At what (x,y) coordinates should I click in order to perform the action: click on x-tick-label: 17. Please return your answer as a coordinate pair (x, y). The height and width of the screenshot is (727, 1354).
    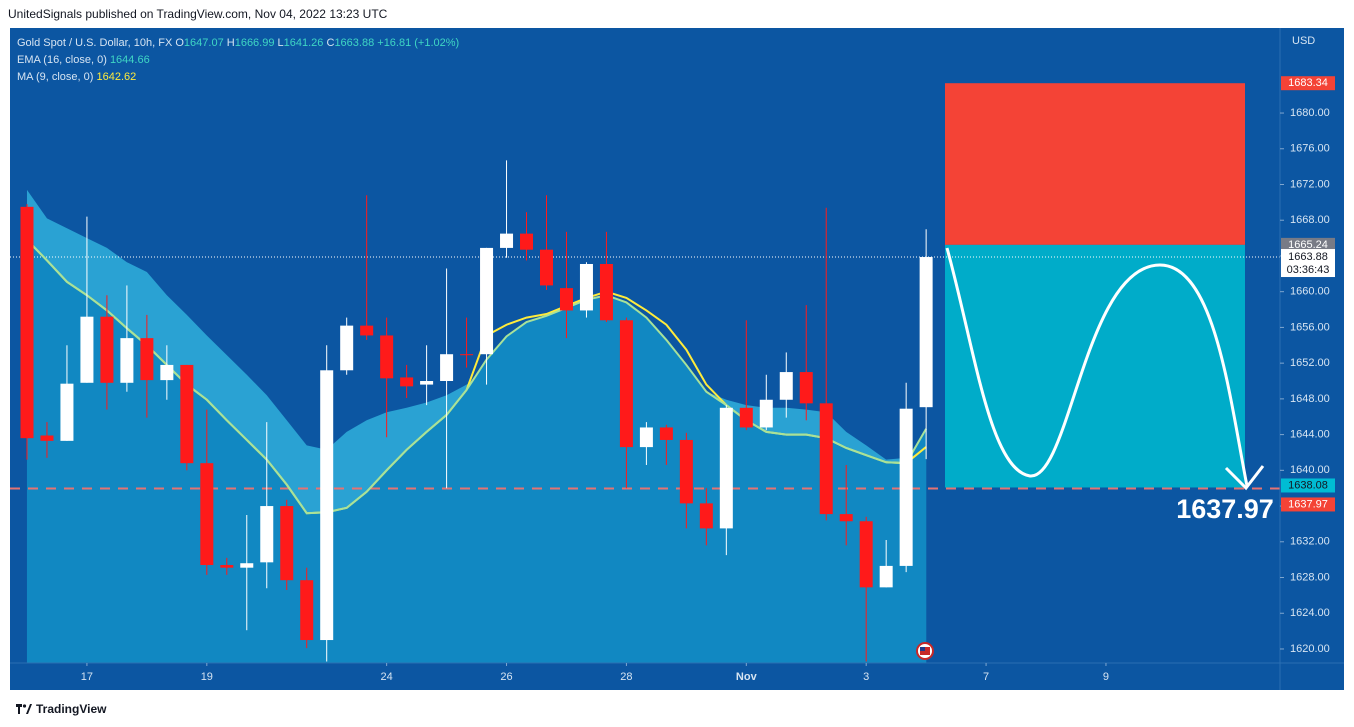
    Looking at the image, I should click on (87, 677).